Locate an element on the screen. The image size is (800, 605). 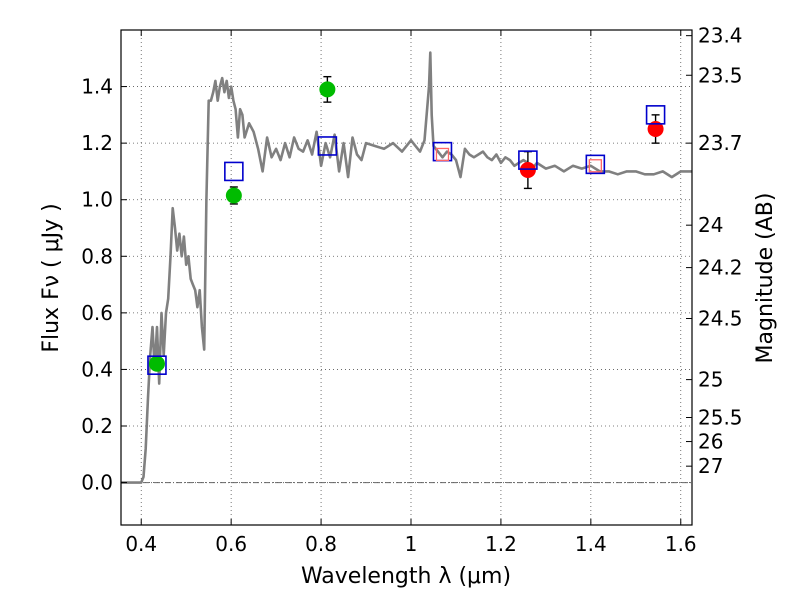
y-tick-label: 1.4 is located at coordinates (97, 87).